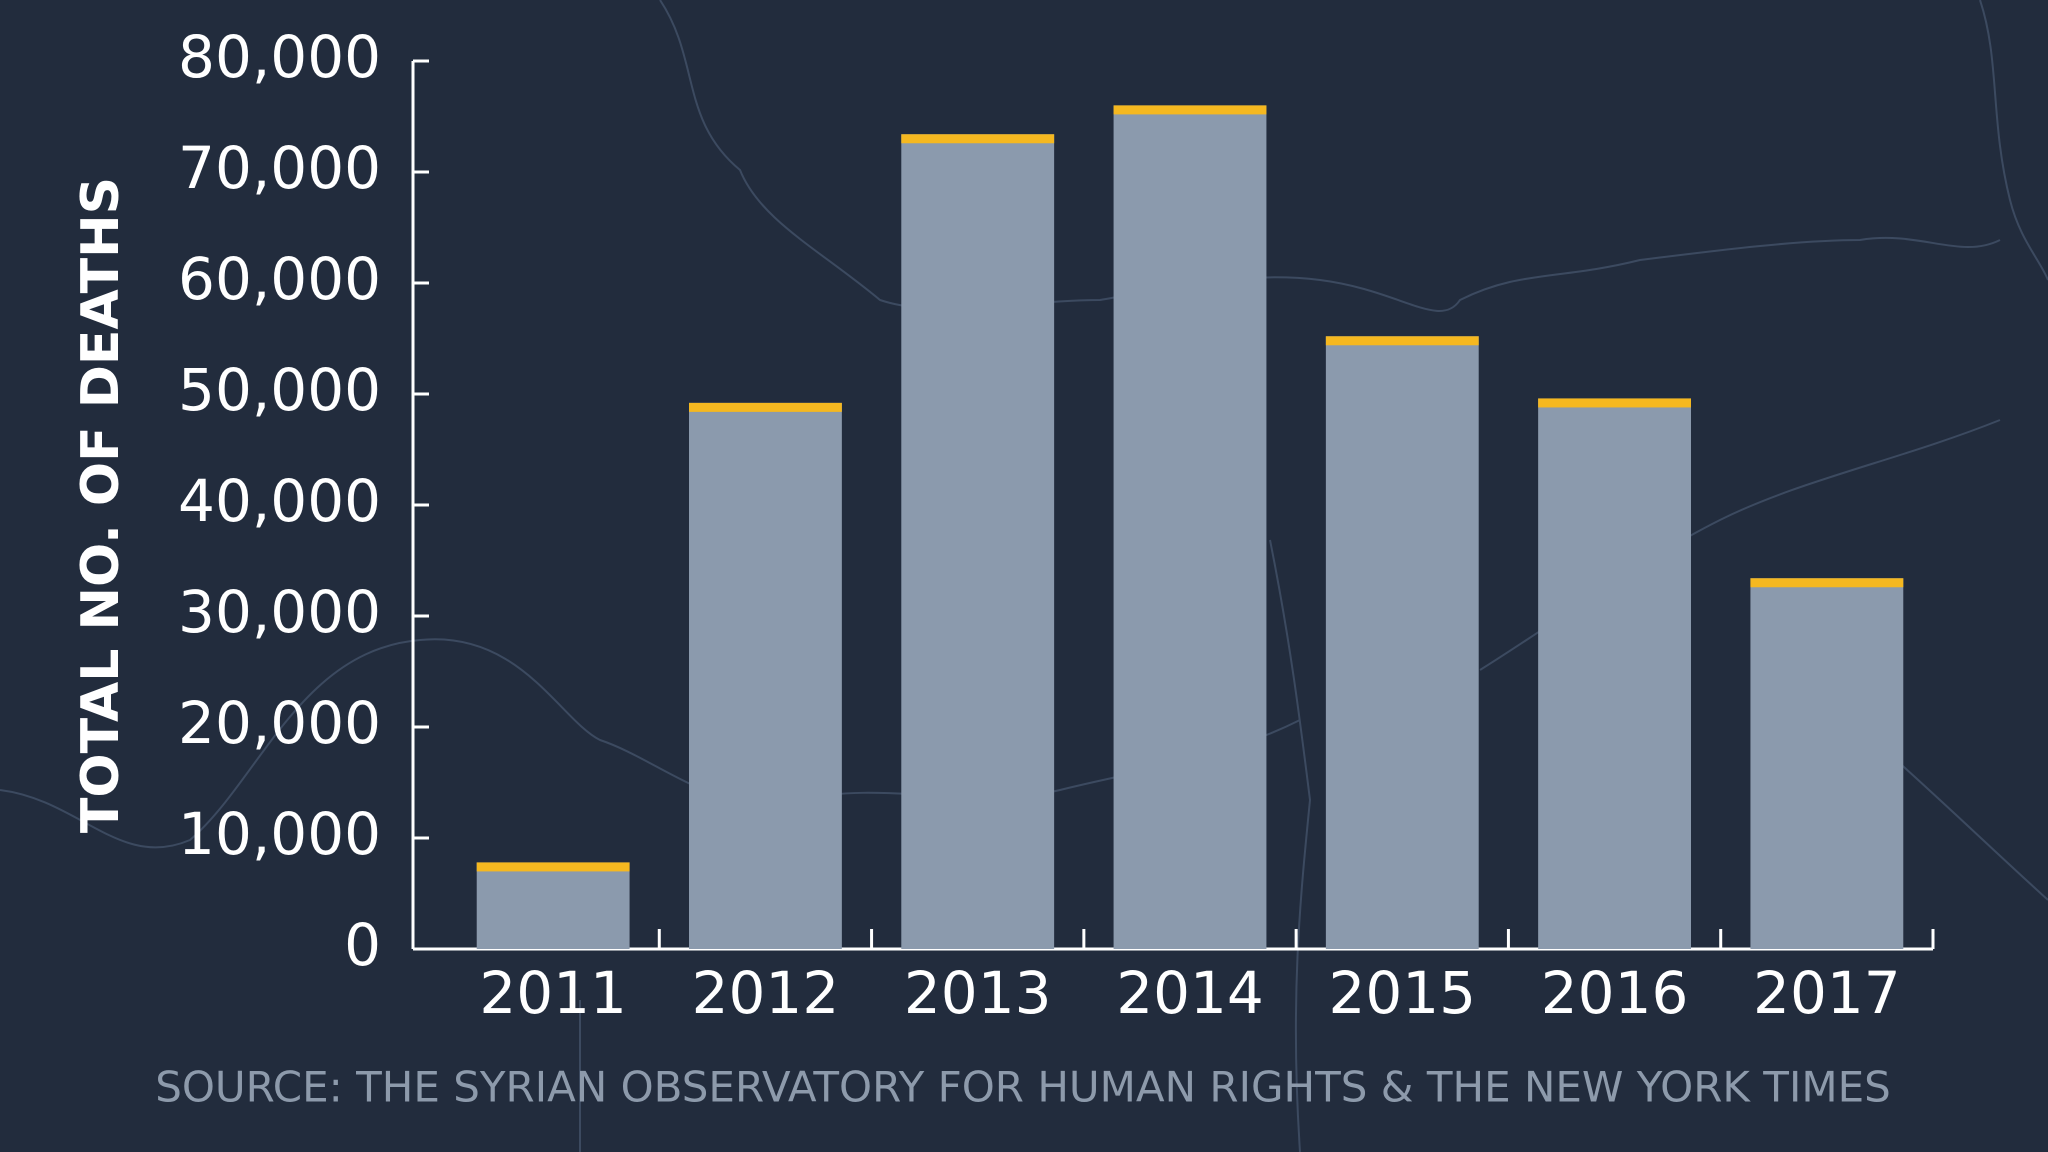  What do you see at coordinates (553, 993) in the screenshot?
I see `x-tick-label: 2011` at bounding box center [553, 993].